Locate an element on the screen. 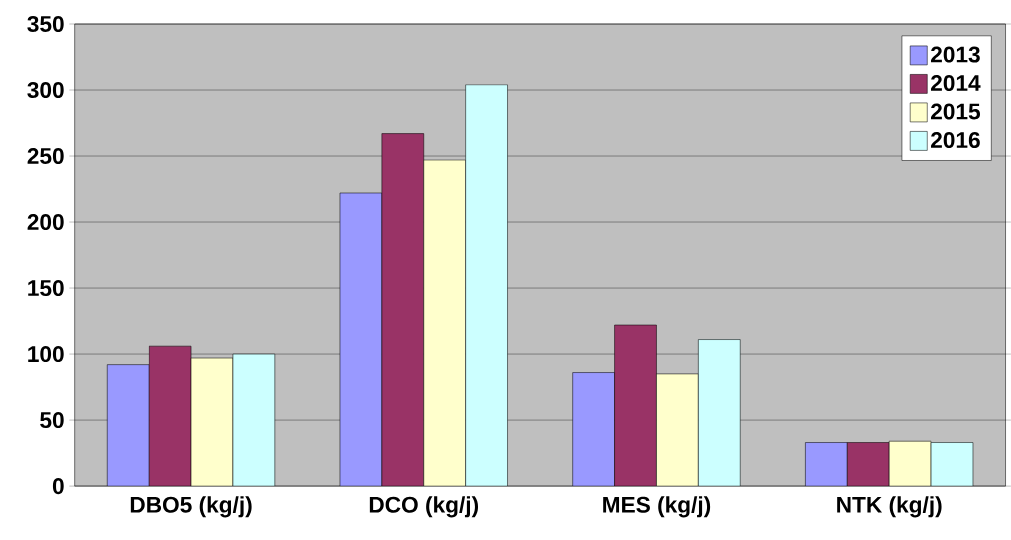 The height and width of the screenshot is (540, 1011). legend-label: 2015 is located at coordinates (956, 111).